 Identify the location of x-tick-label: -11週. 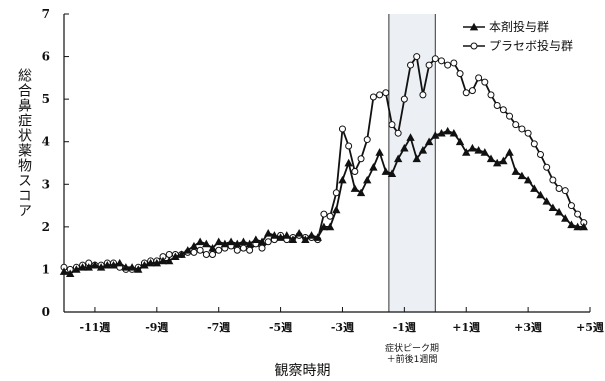
(95, 327).